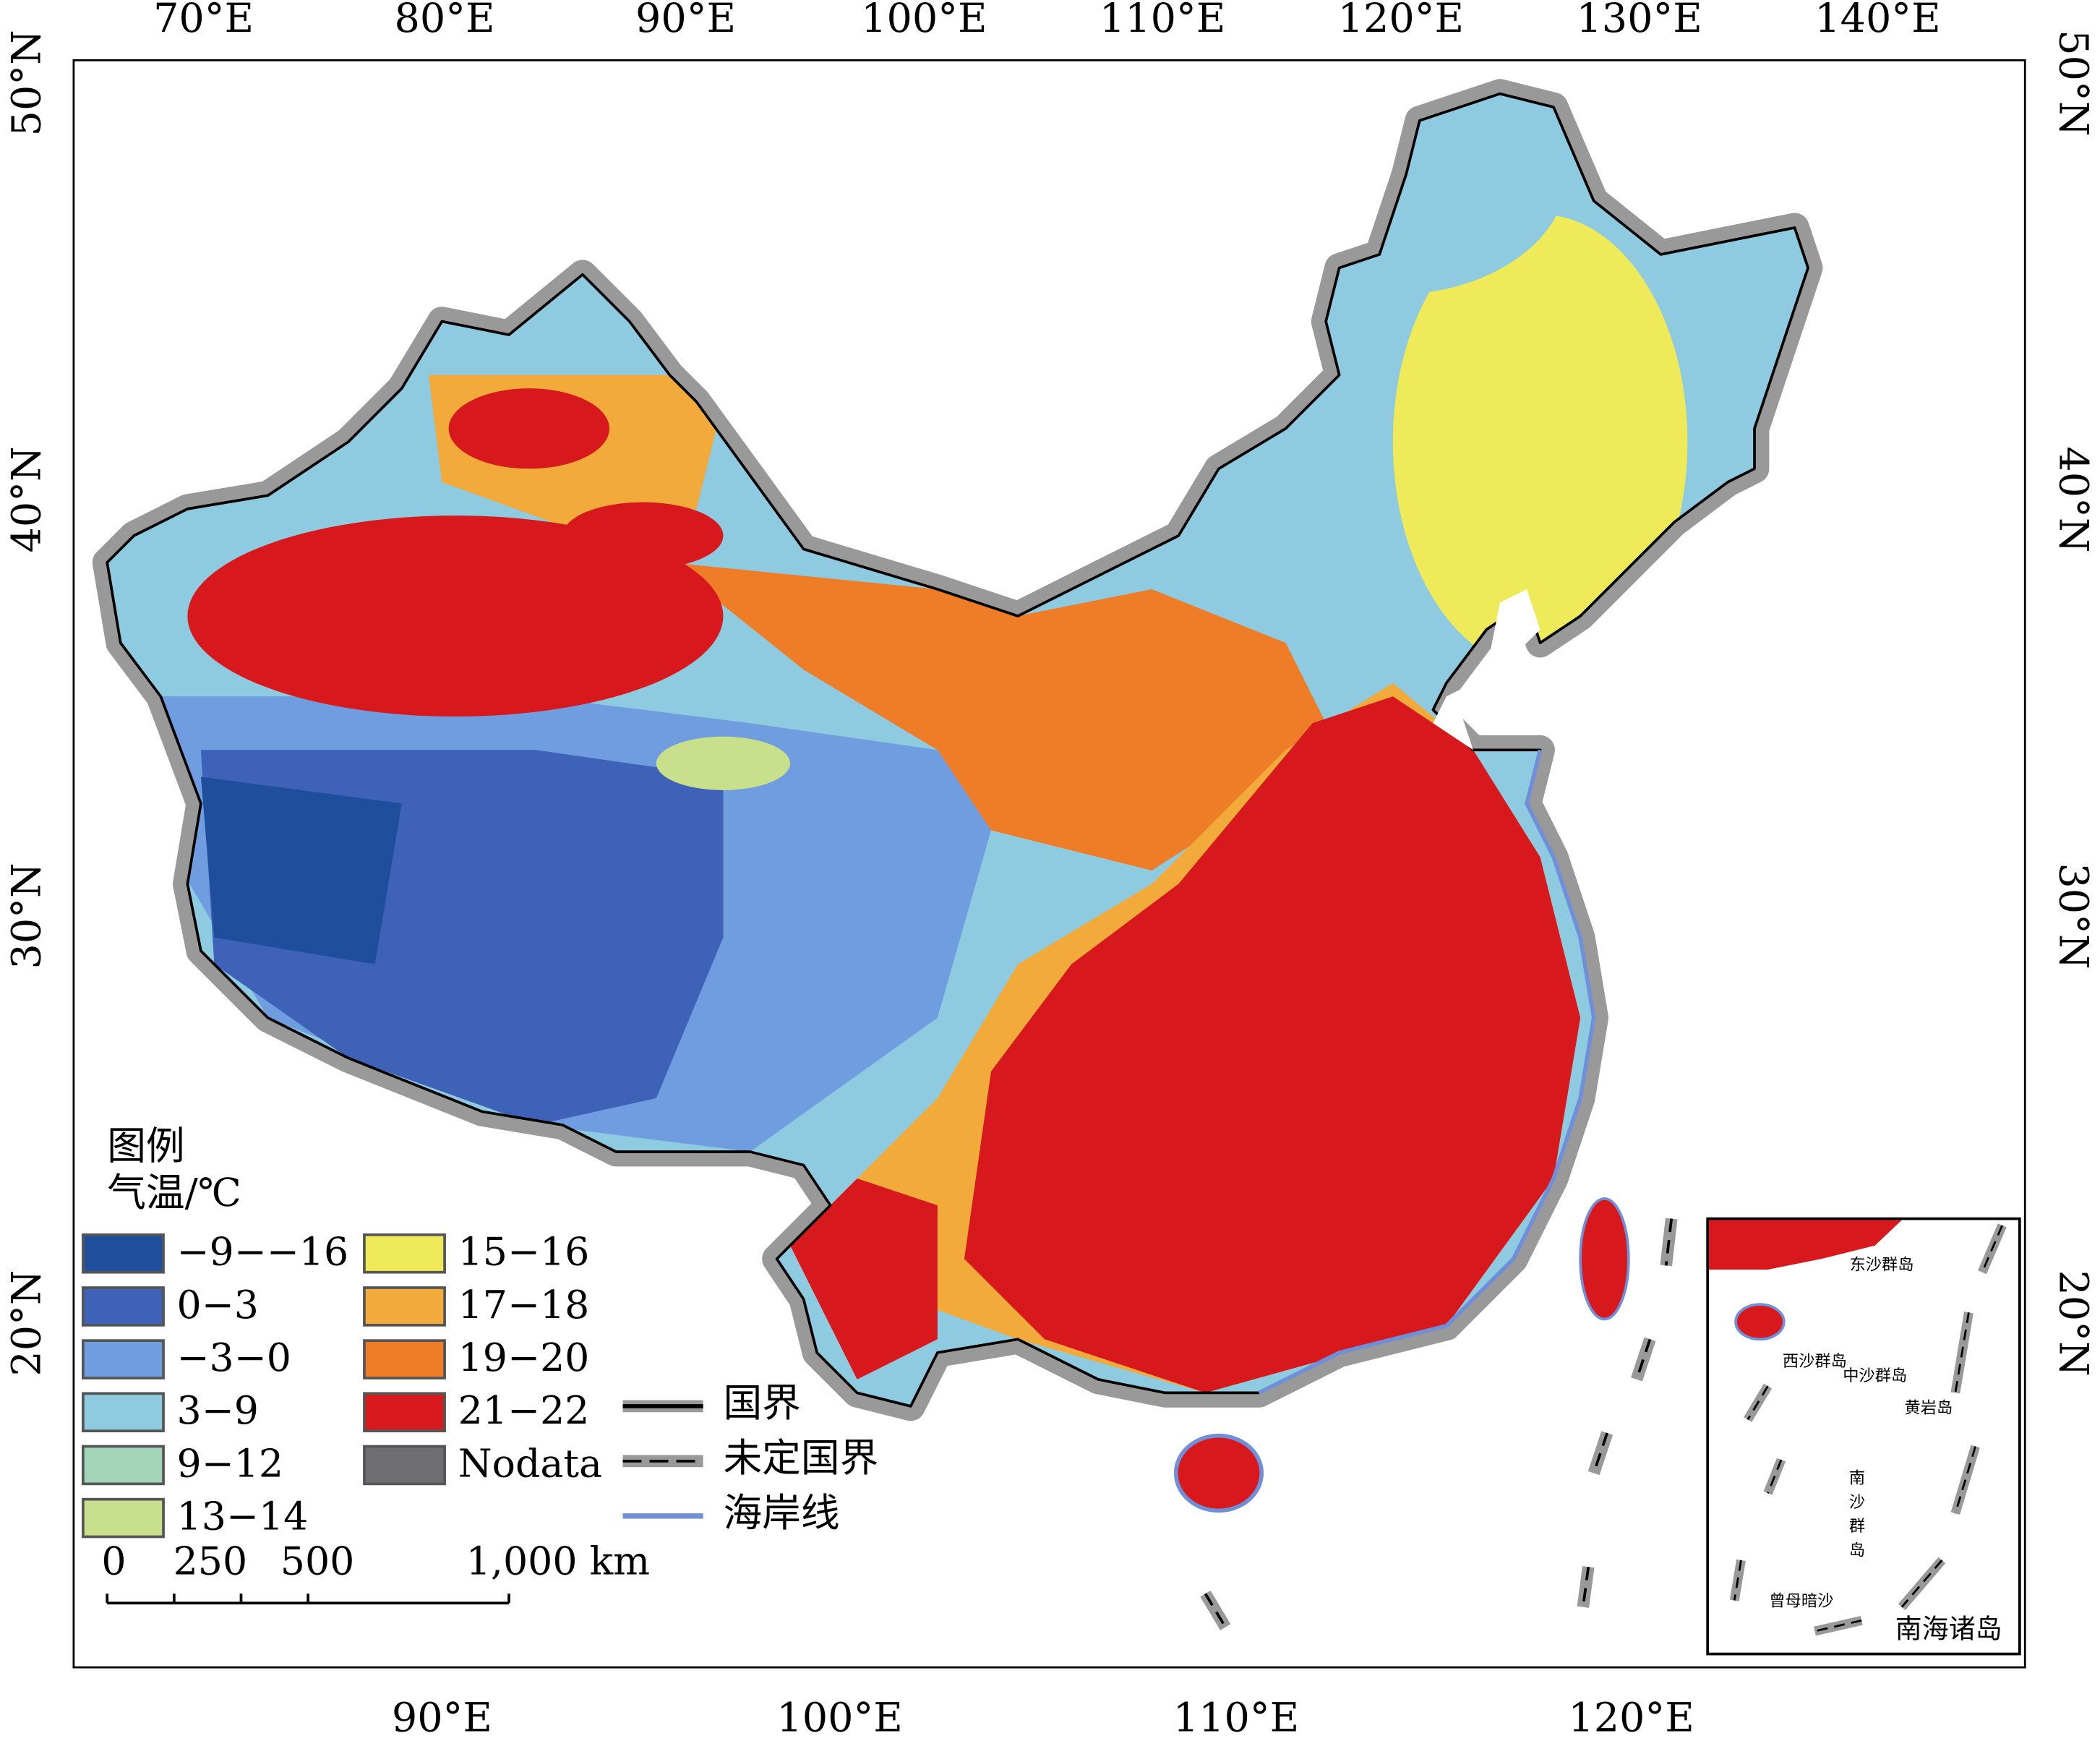 This screenshot has width=2100, height=1741. Describe the element at coordinates (524, 1358) in the screenshot. I see `legend-label: 19−20` at that location.